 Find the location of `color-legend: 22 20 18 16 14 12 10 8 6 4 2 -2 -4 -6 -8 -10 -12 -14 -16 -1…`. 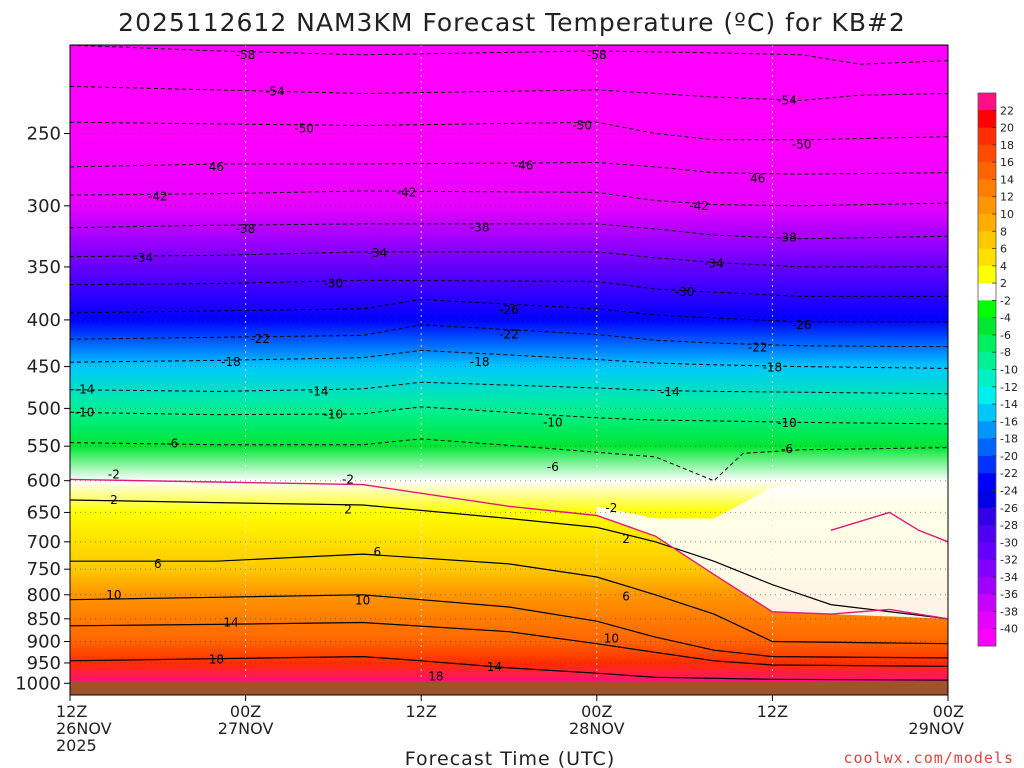

color-legend: 22 20 18 16 14 12 10 8 6 4 2 -2 -4 -6 -8 -10 -12 -14 -16 -1… is located at coordinates (997, 369).